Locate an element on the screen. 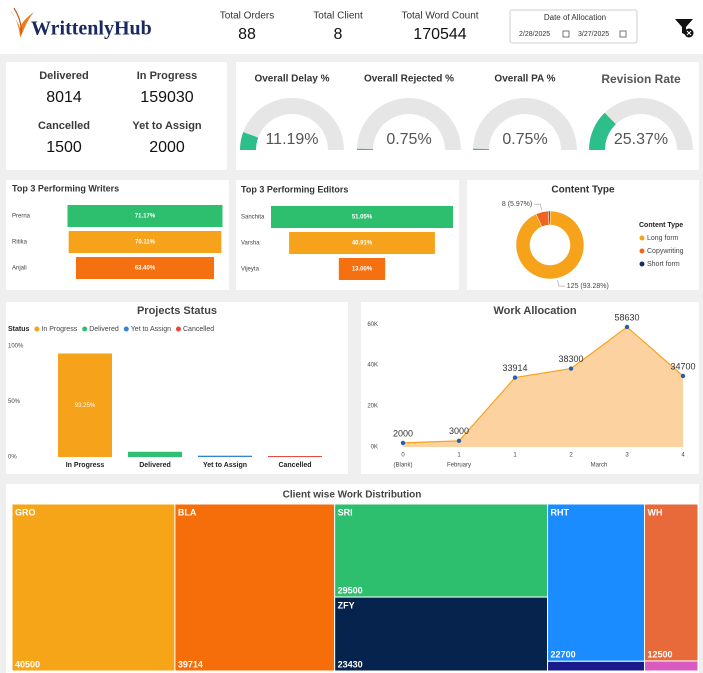 This screenshot has height=673, width=703. funnel-value: 13.00% is located at coordinates (362, 270).